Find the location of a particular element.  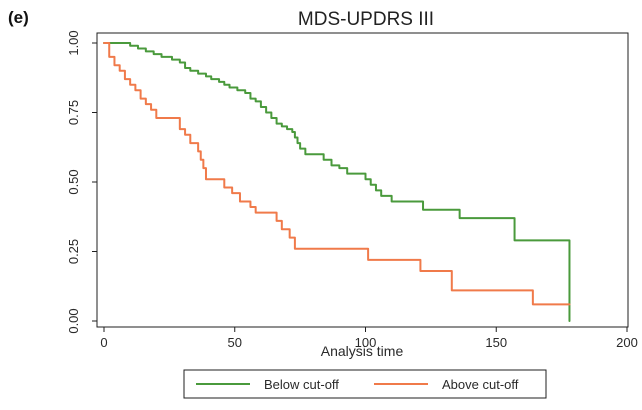

x-tick-label: 150 is located at coordinates (496, 342).